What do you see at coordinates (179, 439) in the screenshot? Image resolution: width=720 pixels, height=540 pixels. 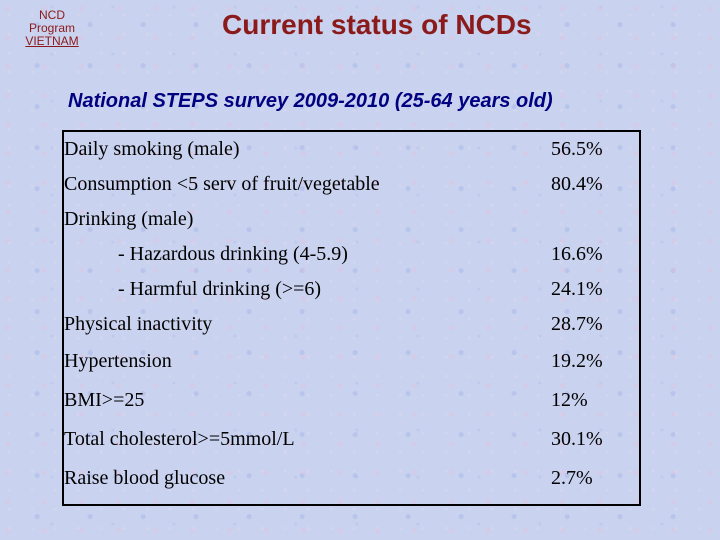 I see `row-label: Total cholesterol>=5mmol/L` at bounding box center [179, 439].